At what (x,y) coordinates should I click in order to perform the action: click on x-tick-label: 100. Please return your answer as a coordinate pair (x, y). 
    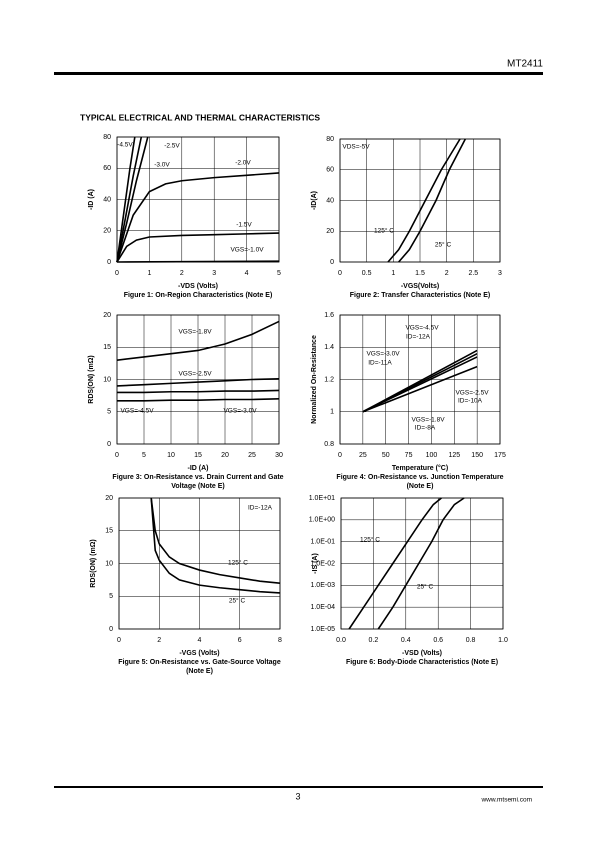
    Looking at the image, I should click on (432, 455).